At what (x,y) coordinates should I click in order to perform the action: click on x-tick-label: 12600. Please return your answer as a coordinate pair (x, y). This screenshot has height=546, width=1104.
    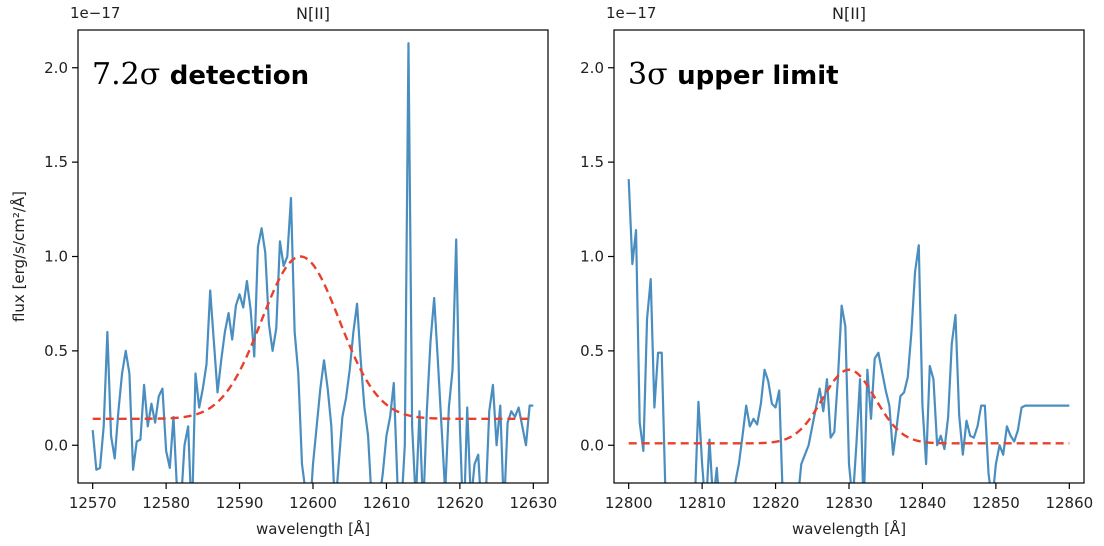
    Looking at the image, I should click on (313, 503).